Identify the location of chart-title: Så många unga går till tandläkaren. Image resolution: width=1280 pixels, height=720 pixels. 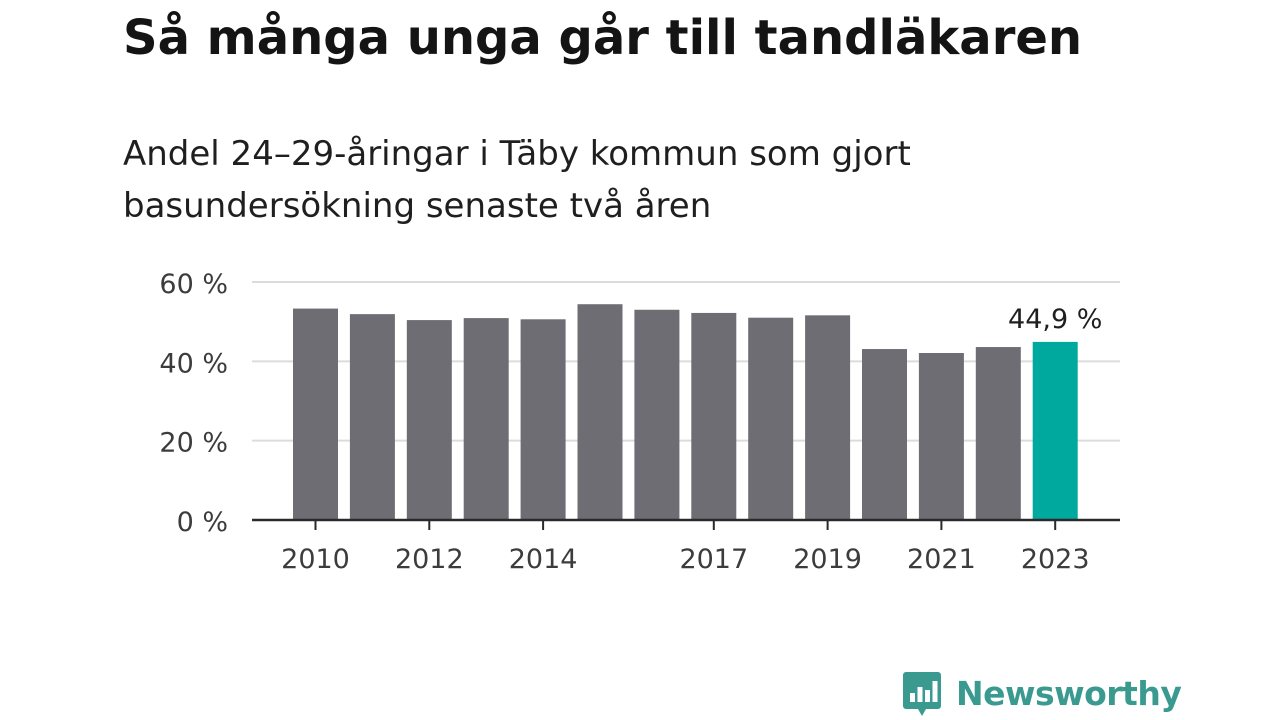
(603, 38).